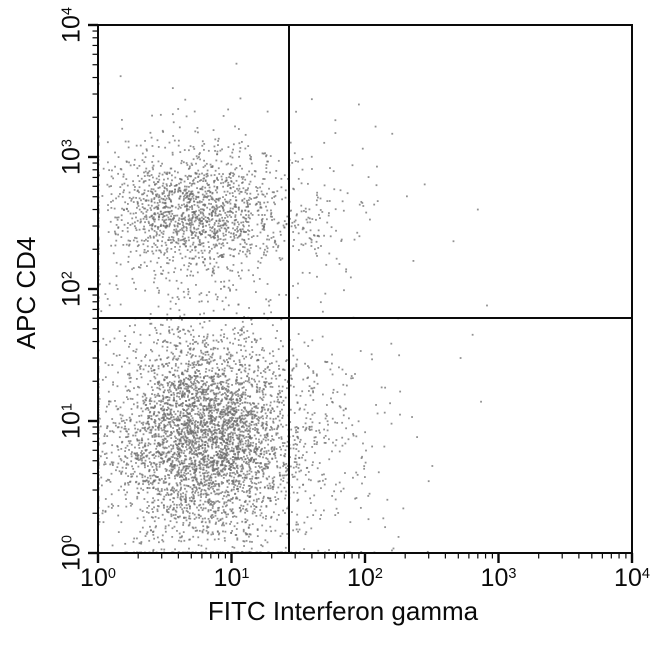 Image resolution: width=650 pixels, height=647 pixels. I want to click on y-tick-label-1e1: 101, so click(71, 421).